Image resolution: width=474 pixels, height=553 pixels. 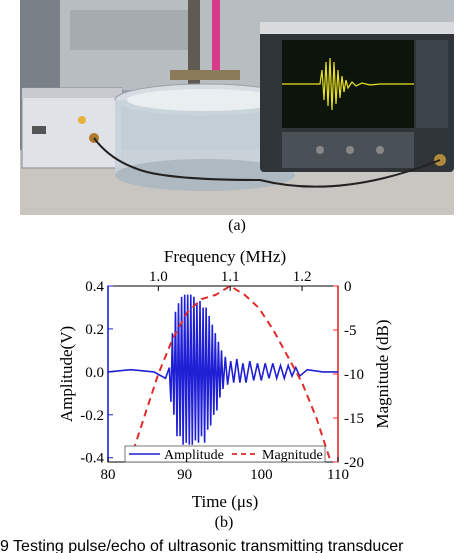 What do you see at coordinates (225, 501) in the screenshot?
I see `x-axis-title: Time (μs)` at bounding box center [225, 501].